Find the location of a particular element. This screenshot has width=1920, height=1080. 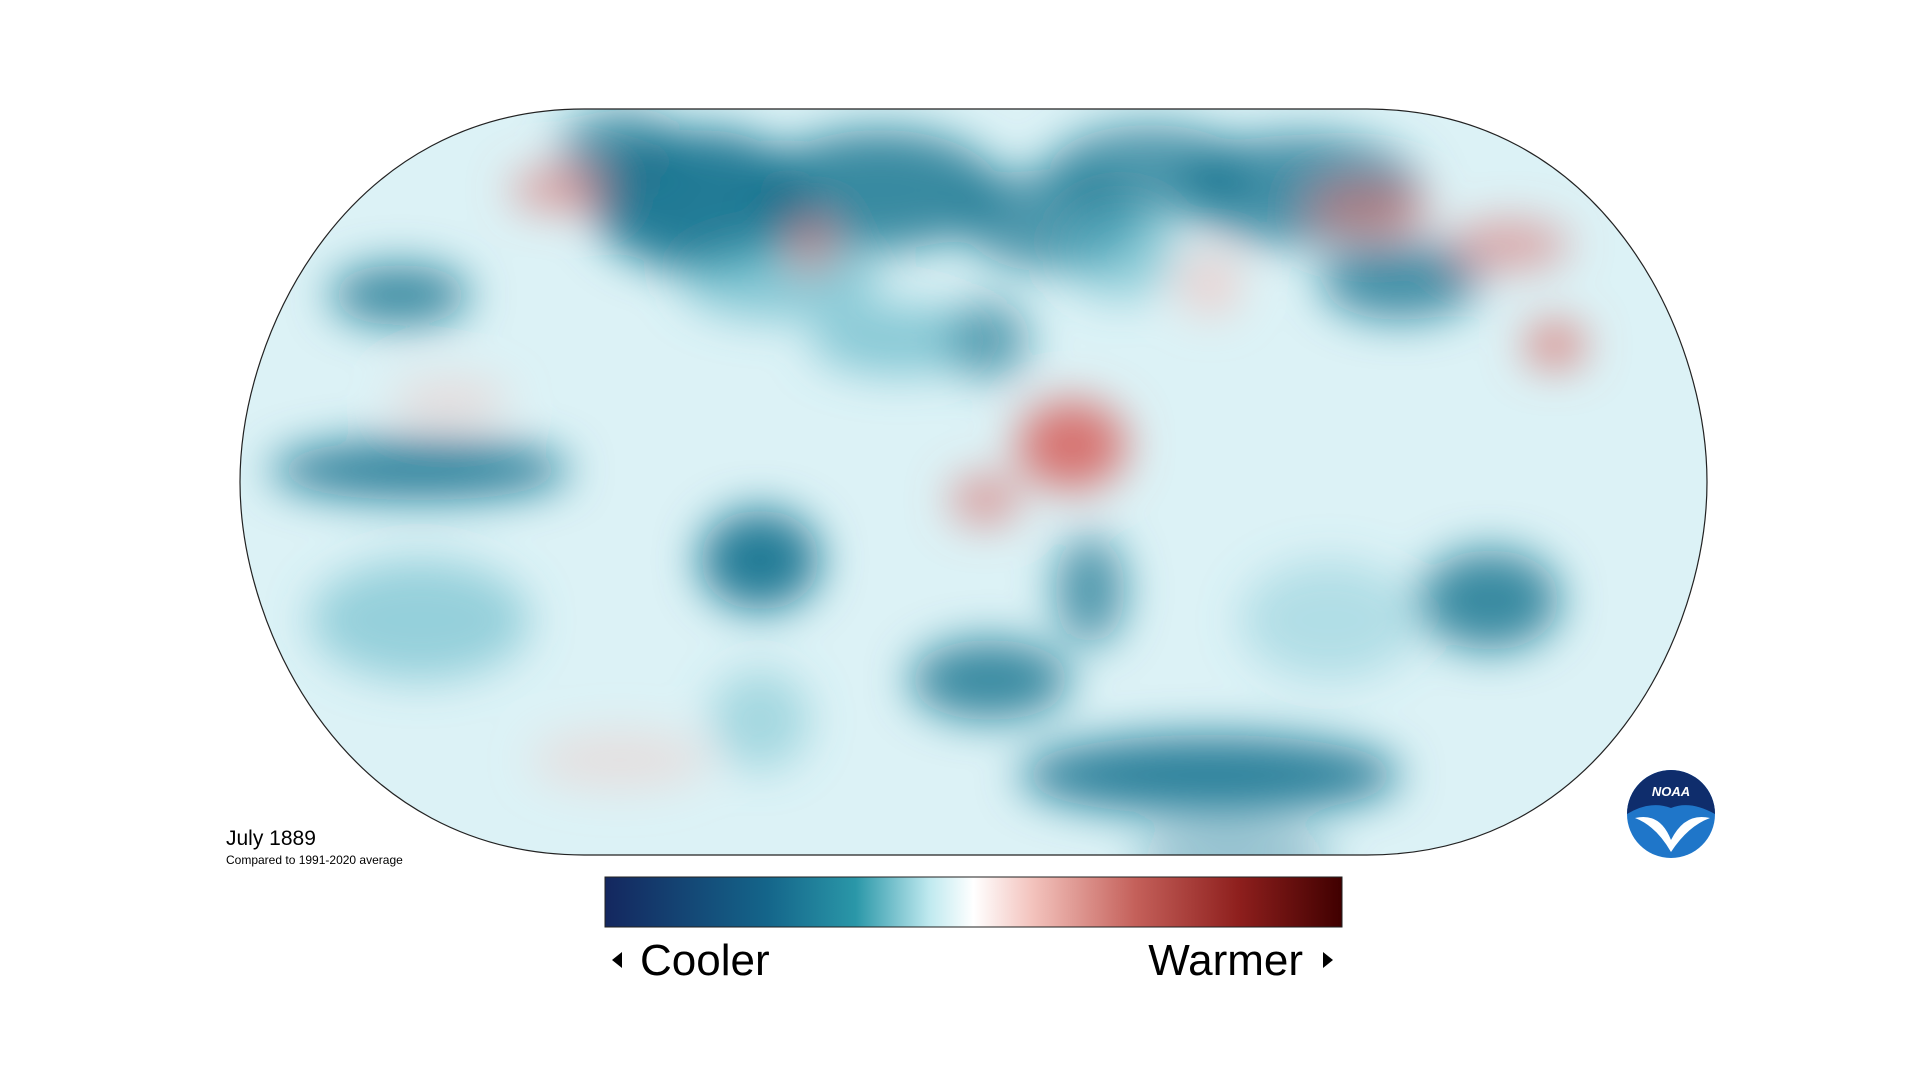

logo-text: NOAA is located at coordinates (1671, 791).